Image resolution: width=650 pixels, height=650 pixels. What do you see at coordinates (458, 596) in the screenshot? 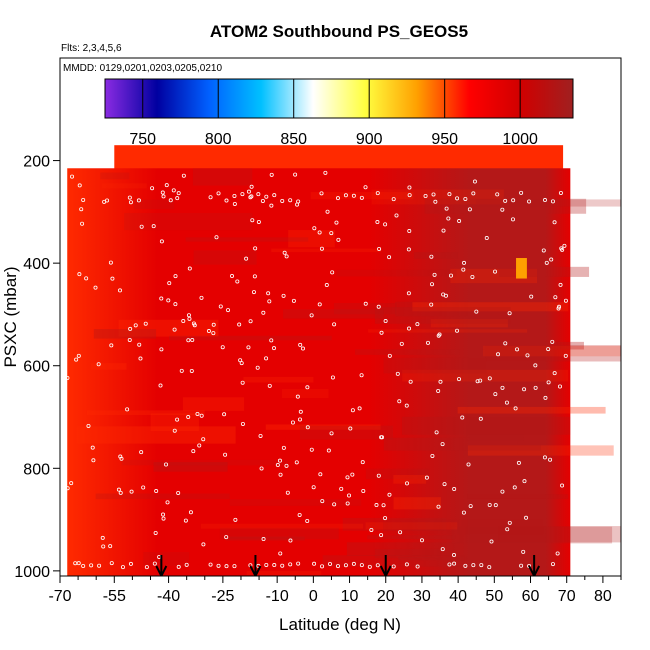
I see `x-tick-label: 40` at bounding box center [458, 596].